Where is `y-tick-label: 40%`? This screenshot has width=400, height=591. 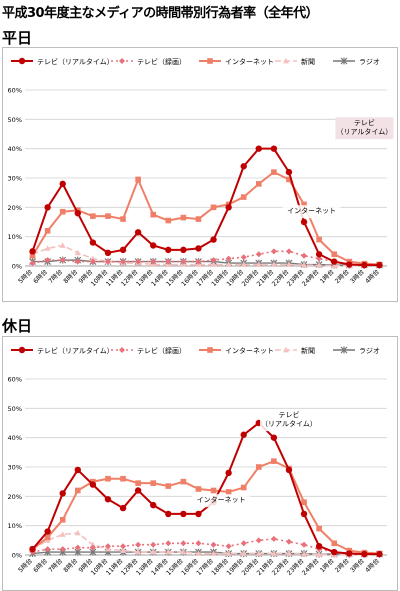
y-tick-label: 40% is located at coordinates (15, 438).